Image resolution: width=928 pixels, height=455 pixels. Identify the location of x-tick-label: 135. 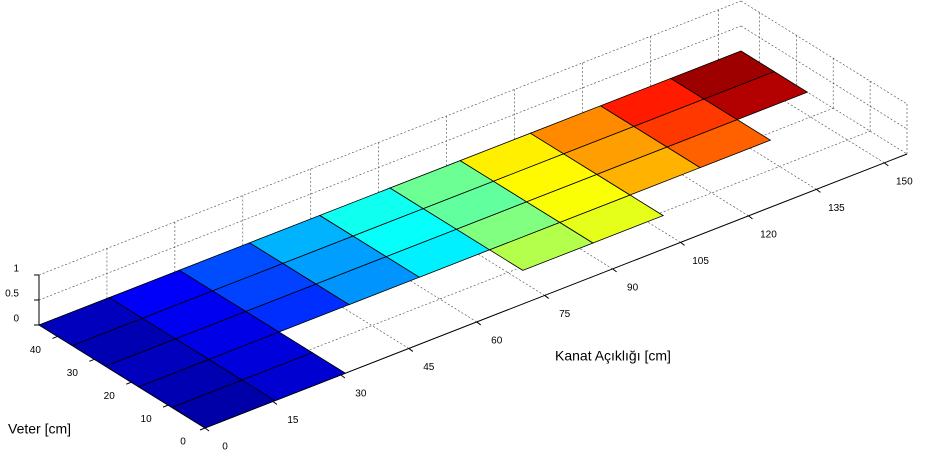
(836, 208).